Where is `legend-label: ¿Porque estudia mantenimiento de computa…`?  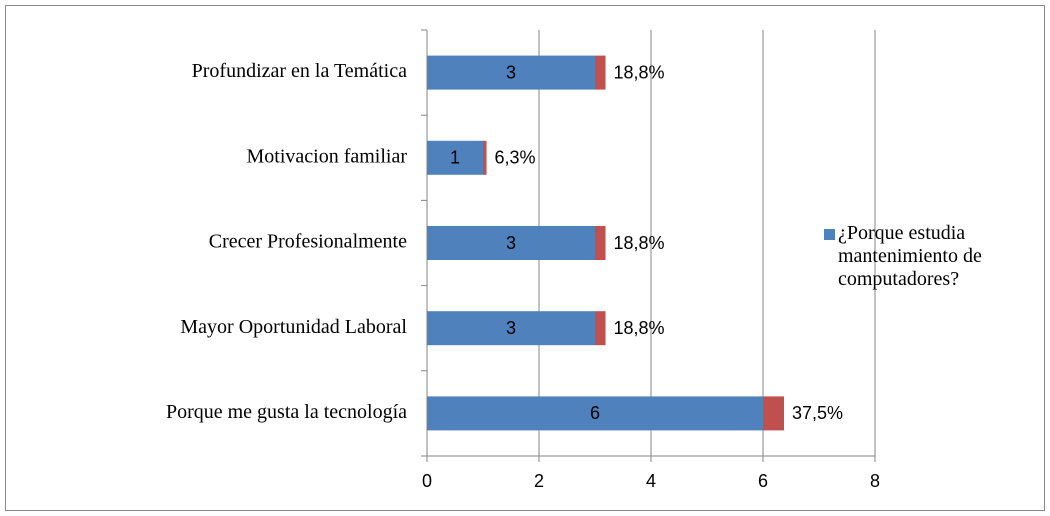
legend-label: ¿Porque estudia mantenimiento de computa… is located at coordinates (910, 256).